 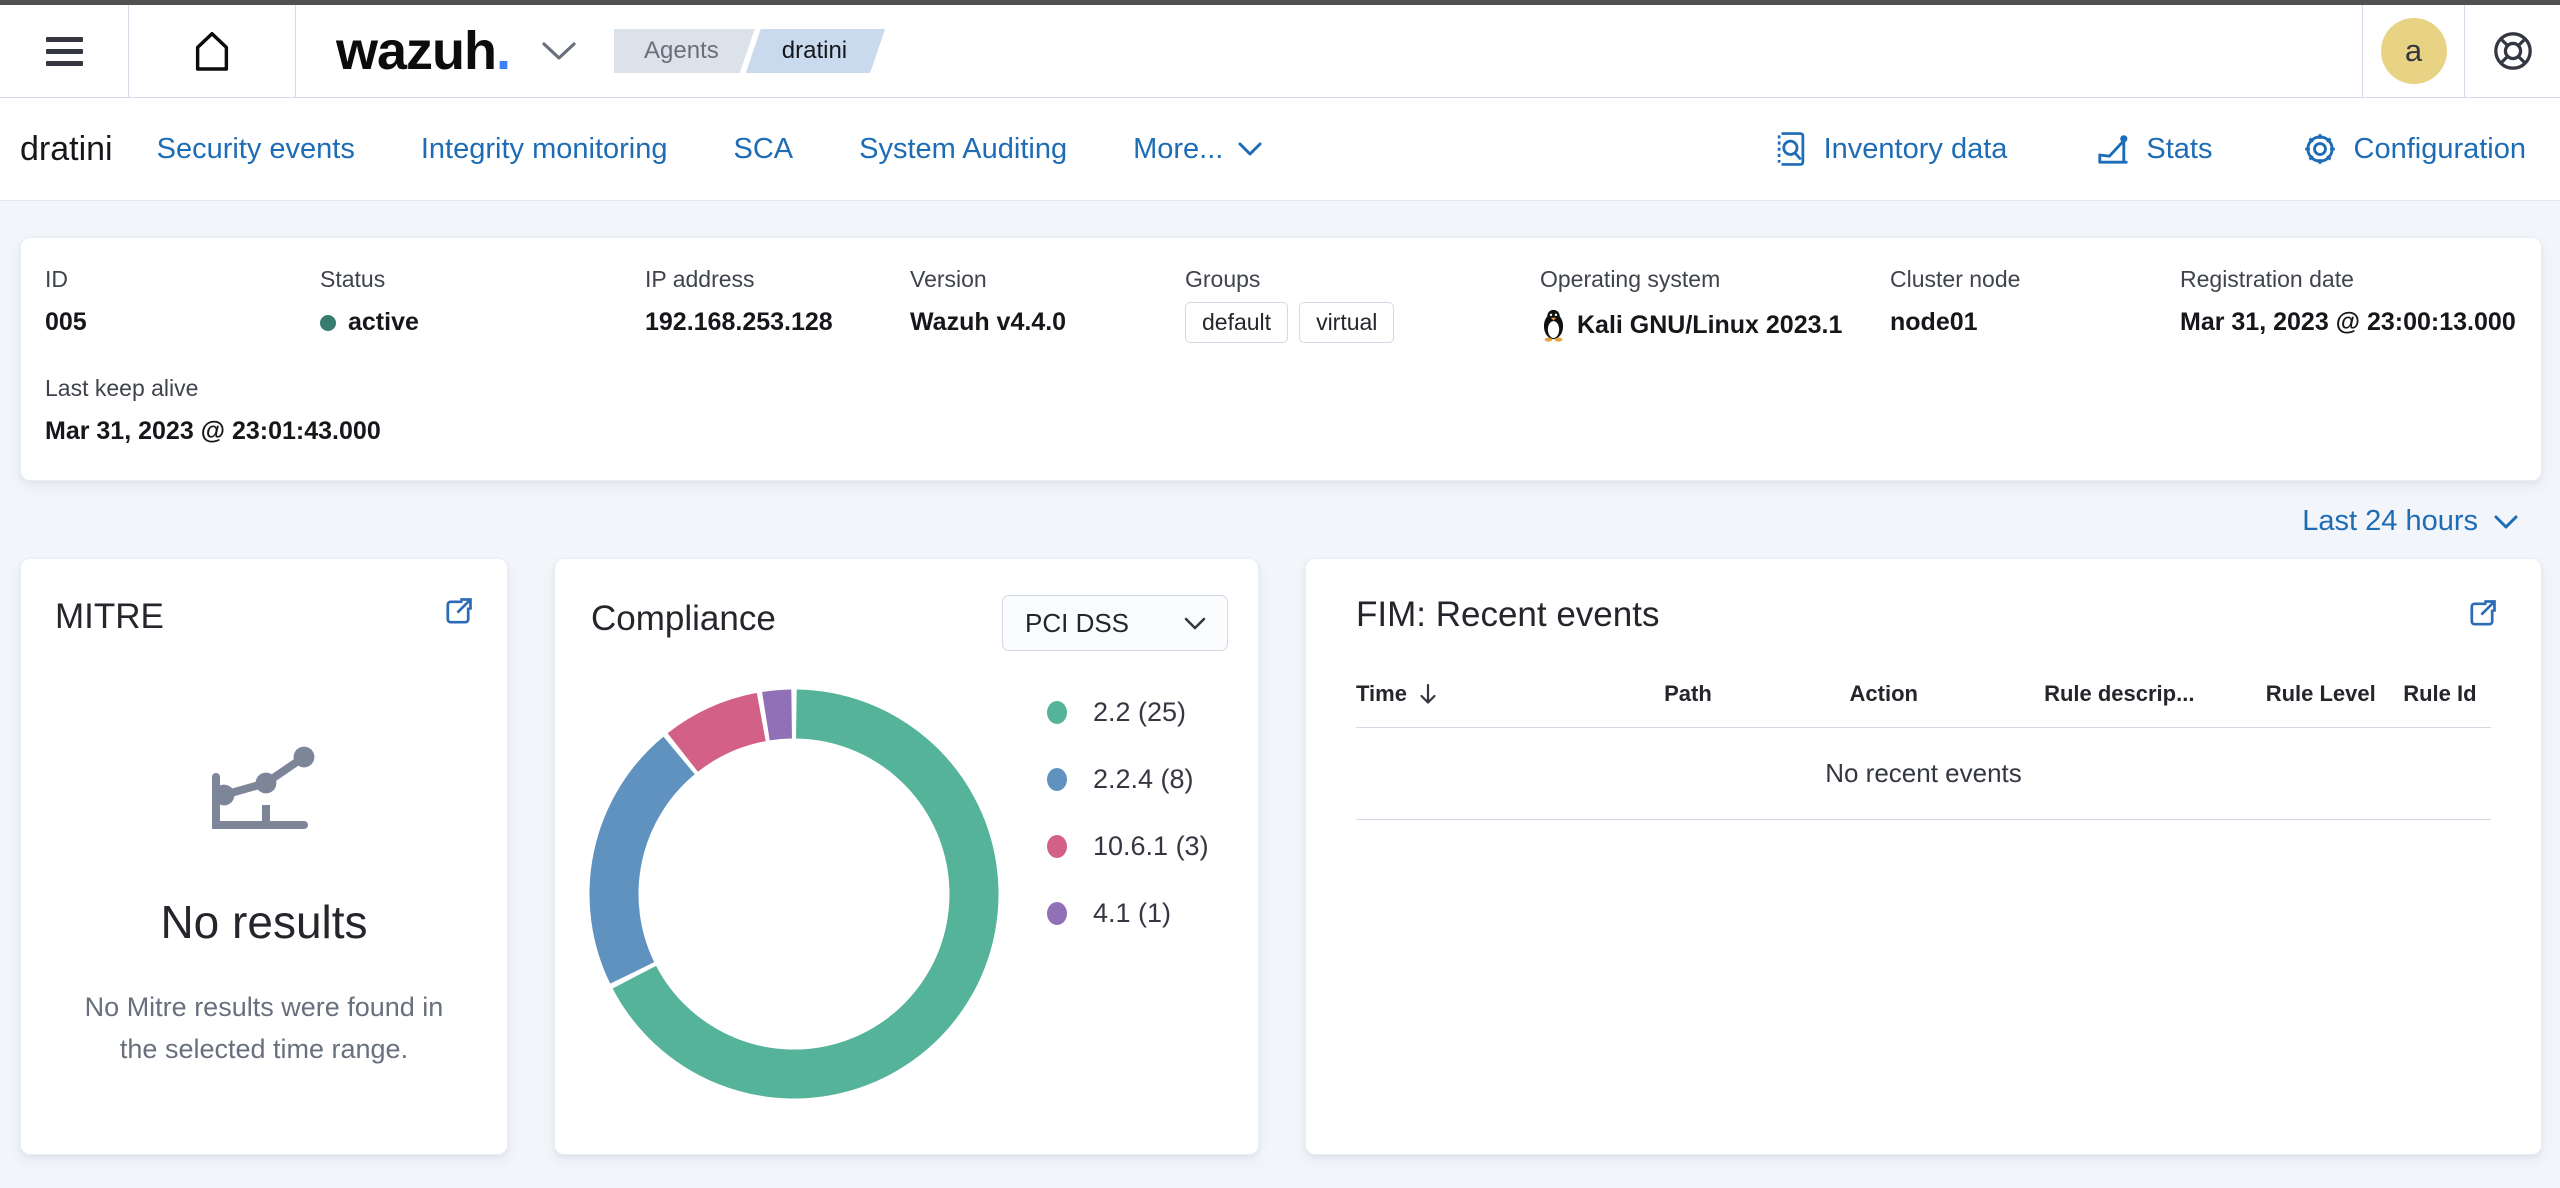 I want to click on home-button, so click(x=212, y=51).